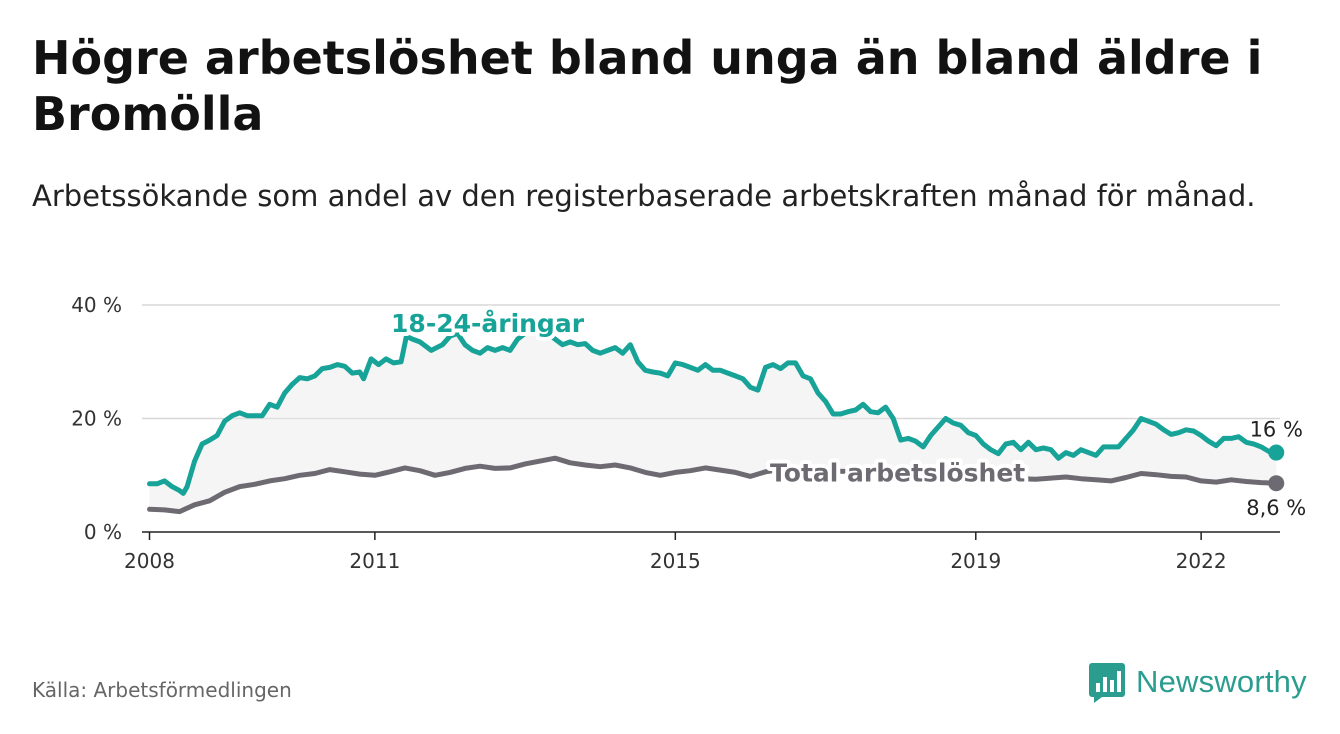  I want to click on series-label-total: Total arbetslöshet, so click(897, 472).